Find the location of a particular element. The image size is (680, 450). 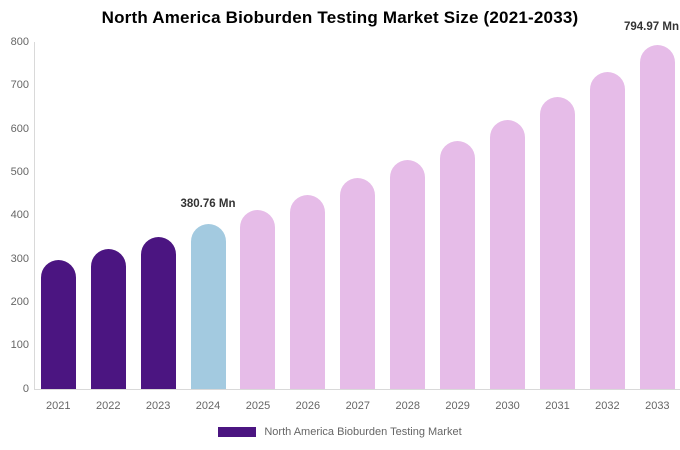

legend-label: North America Bioburden Testing Market is located at coordinates (363, 432).